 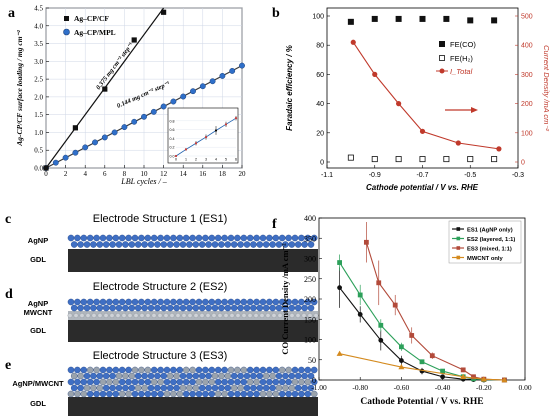 I want to click on plot-f-legend-marker-mwcnt, so click(x=458, y=257).